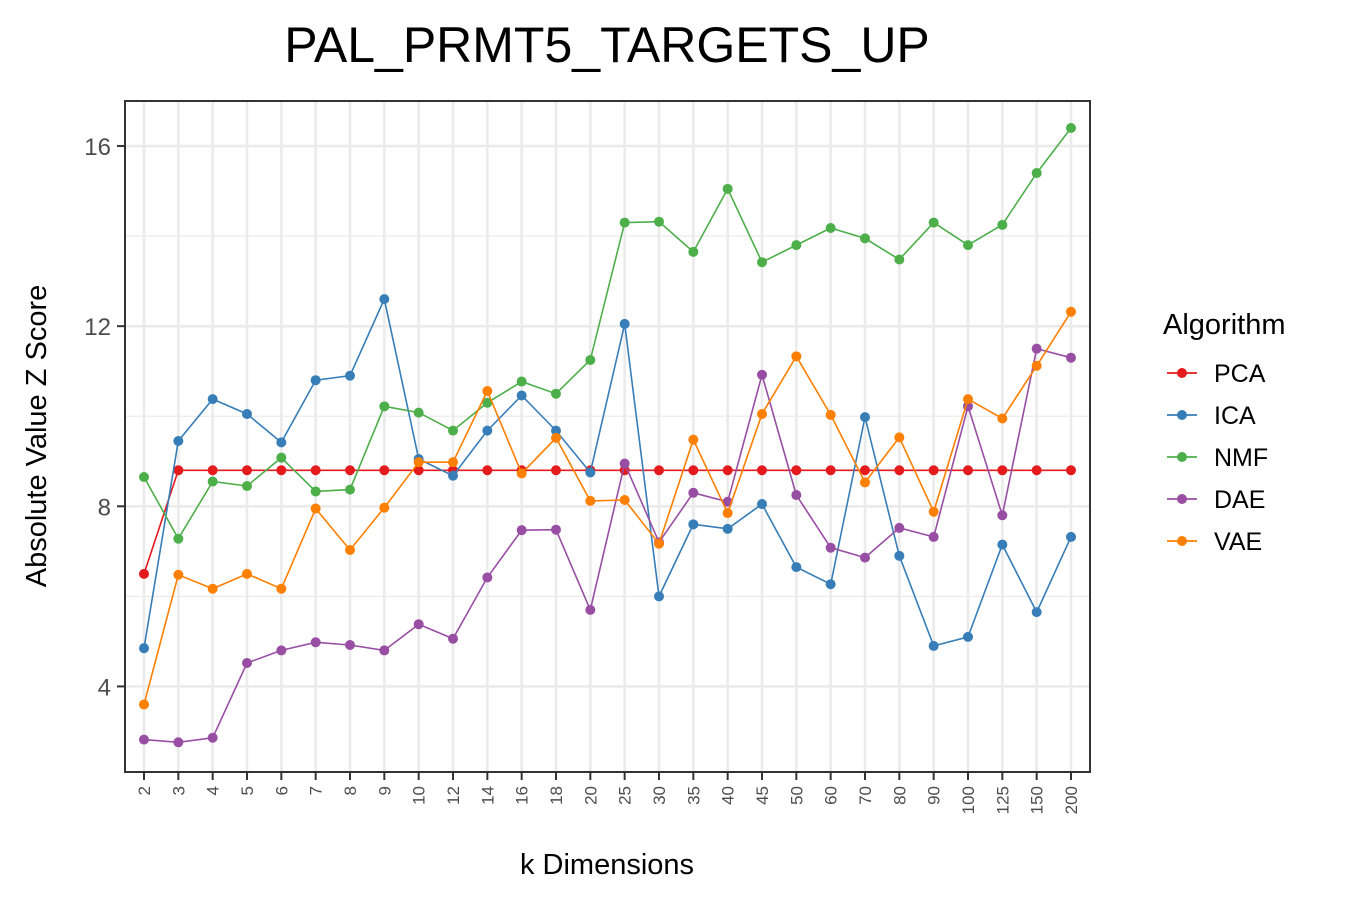  Describe the element at coordinates (281, 790) in the screenshot. I see `x-tick-label: 6` at that location.